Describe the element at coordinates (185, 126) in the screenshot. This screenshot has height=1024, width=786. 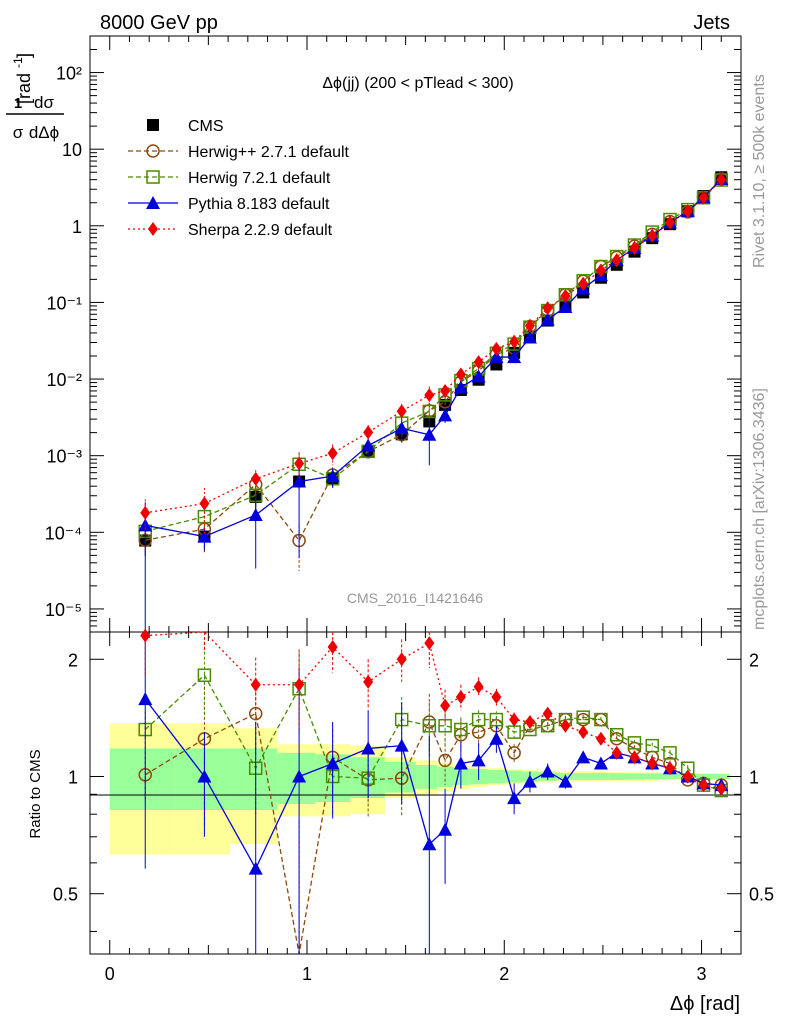
I see `legend-entry: CMS` at that location.